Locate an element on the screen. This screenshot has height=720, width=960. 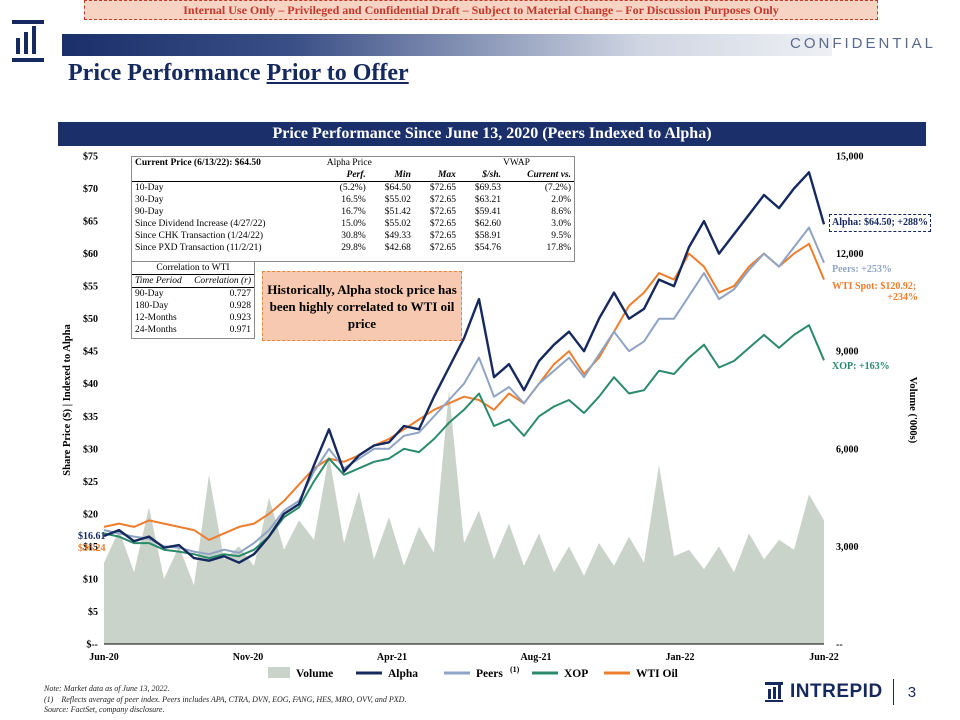
perf-cell-label: 90-Day is located at coordinates (149, 212).